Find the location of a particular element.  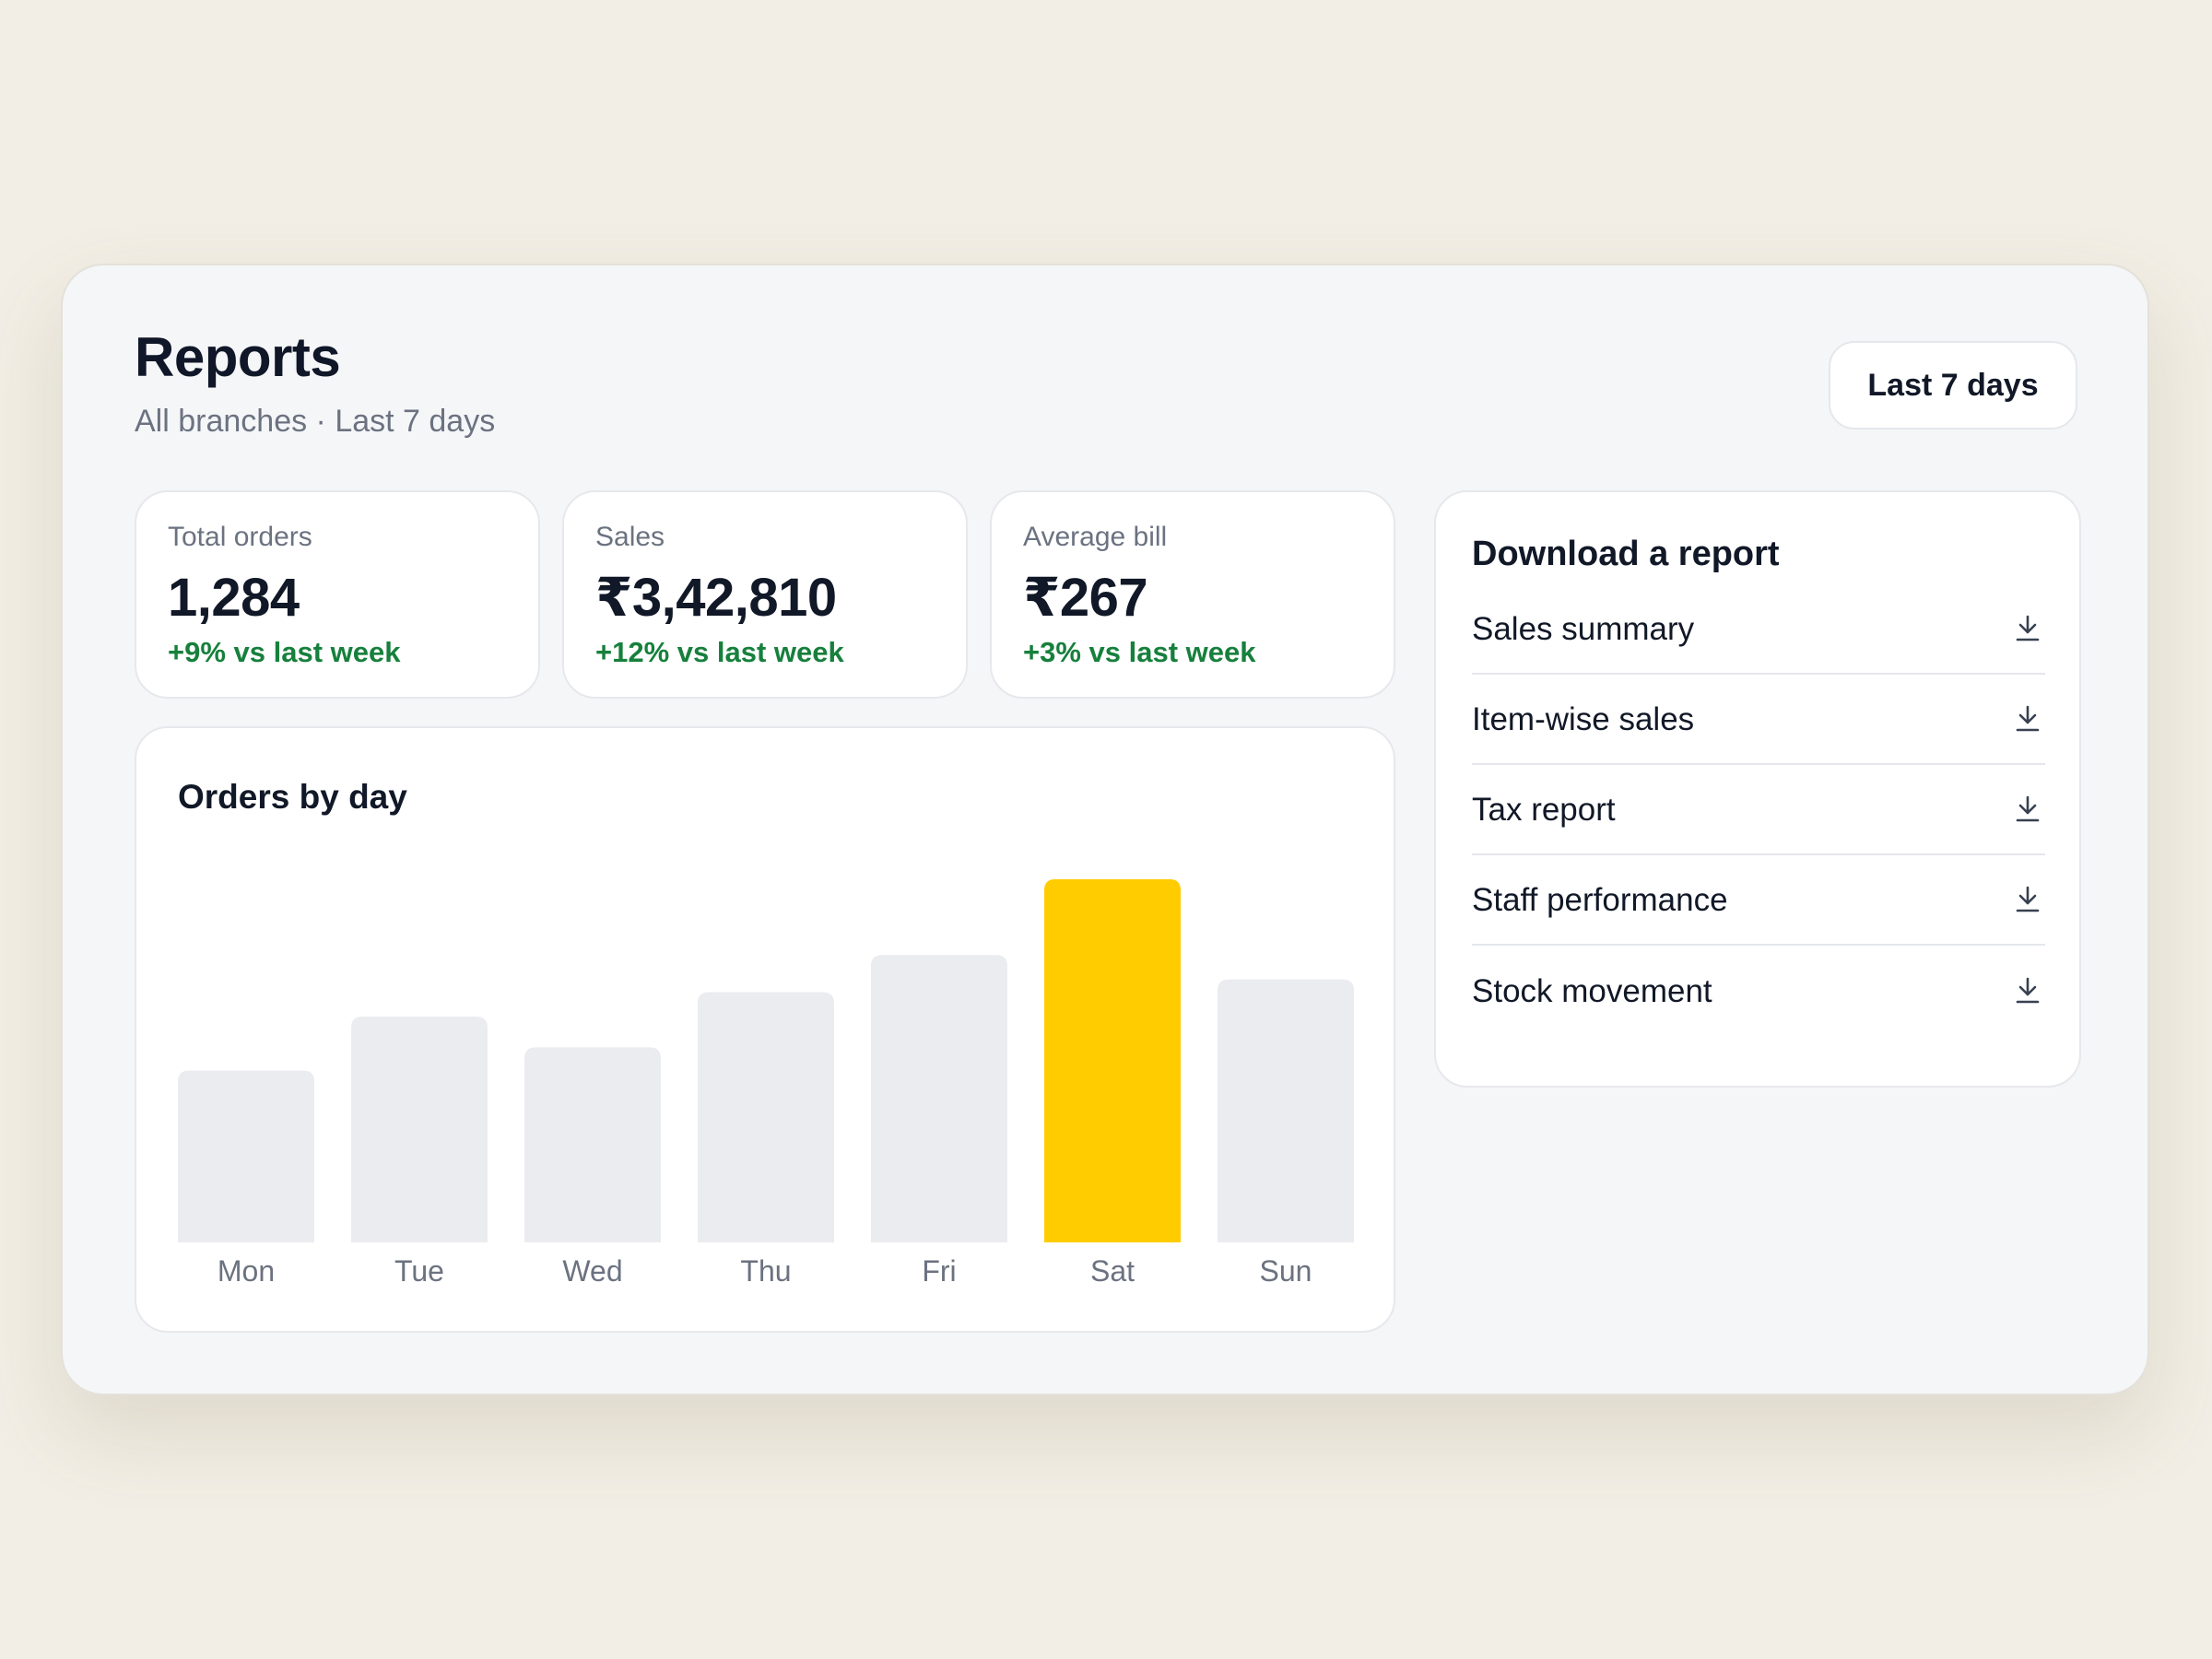

page-subtitle: All branches · Last 7 days is located at coordinates (315, 421).